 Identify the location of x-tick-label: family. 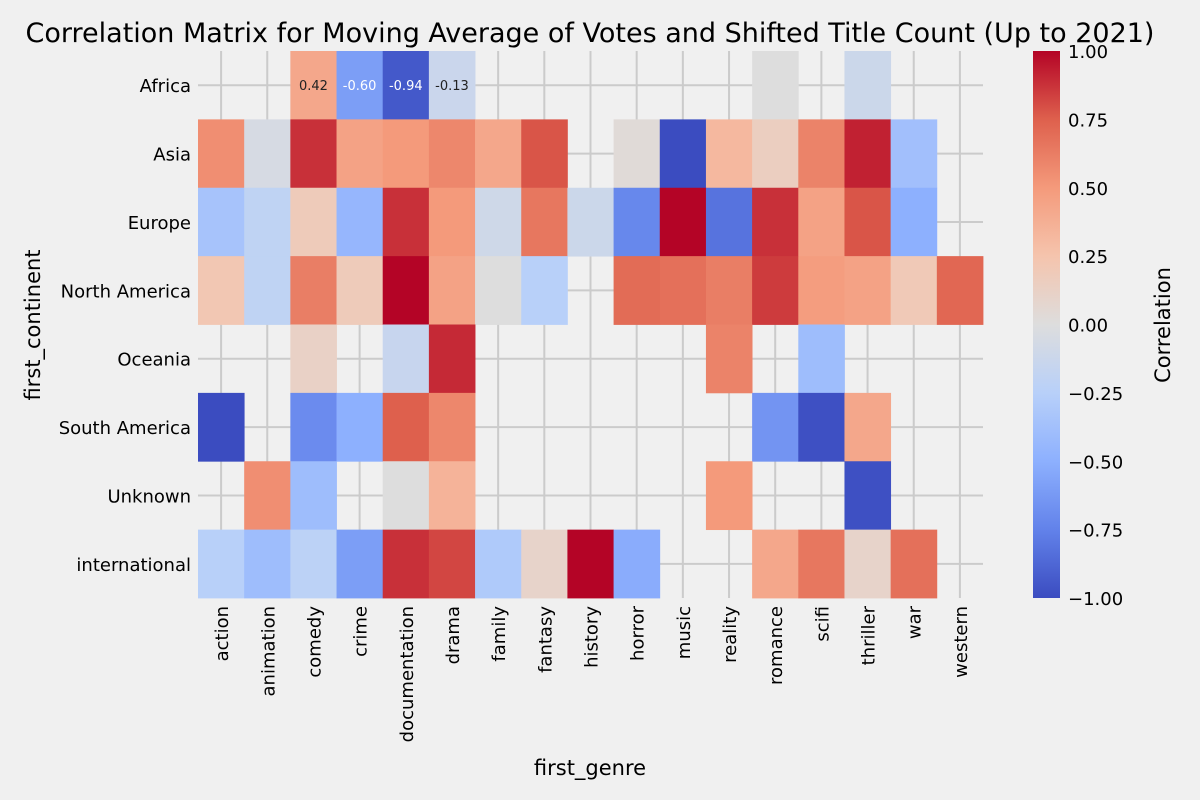
(499, 634).